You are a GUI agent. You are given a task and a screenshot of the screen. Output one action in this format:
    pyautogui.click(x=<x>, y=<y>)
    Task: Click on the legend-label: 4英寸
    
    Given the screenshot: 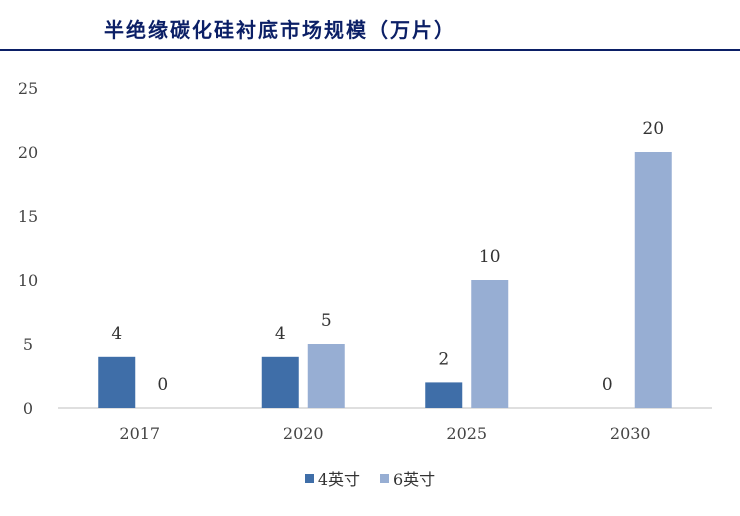 What is the action you would take?
    pyautogui.click(x=338, y=479)
    